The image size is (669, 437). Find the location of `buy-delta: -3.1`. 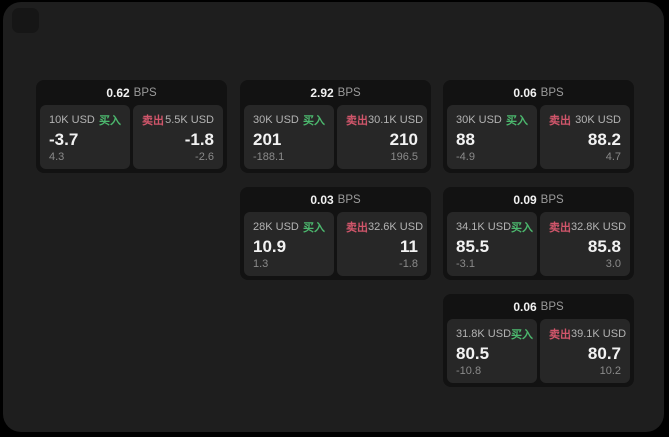

buy-delta: -3.1 is located at coordinates (465, 264).